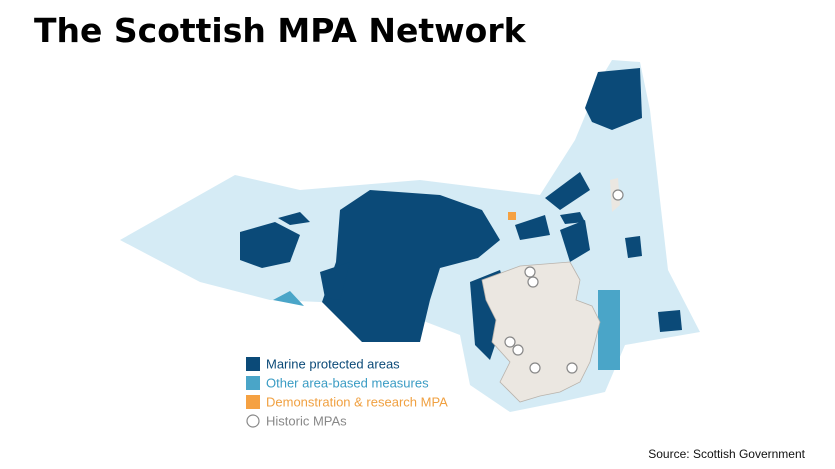  I want to click on title: The Scottish MPA Network, so click(280, 30).